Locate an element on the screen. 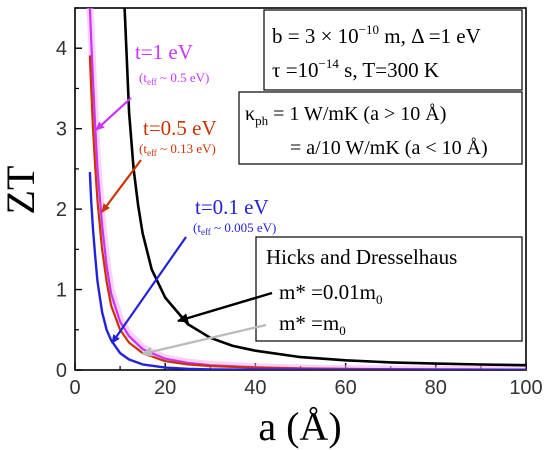  annotation-t1-label: t=1 eV is located at coordinates (164, 52).